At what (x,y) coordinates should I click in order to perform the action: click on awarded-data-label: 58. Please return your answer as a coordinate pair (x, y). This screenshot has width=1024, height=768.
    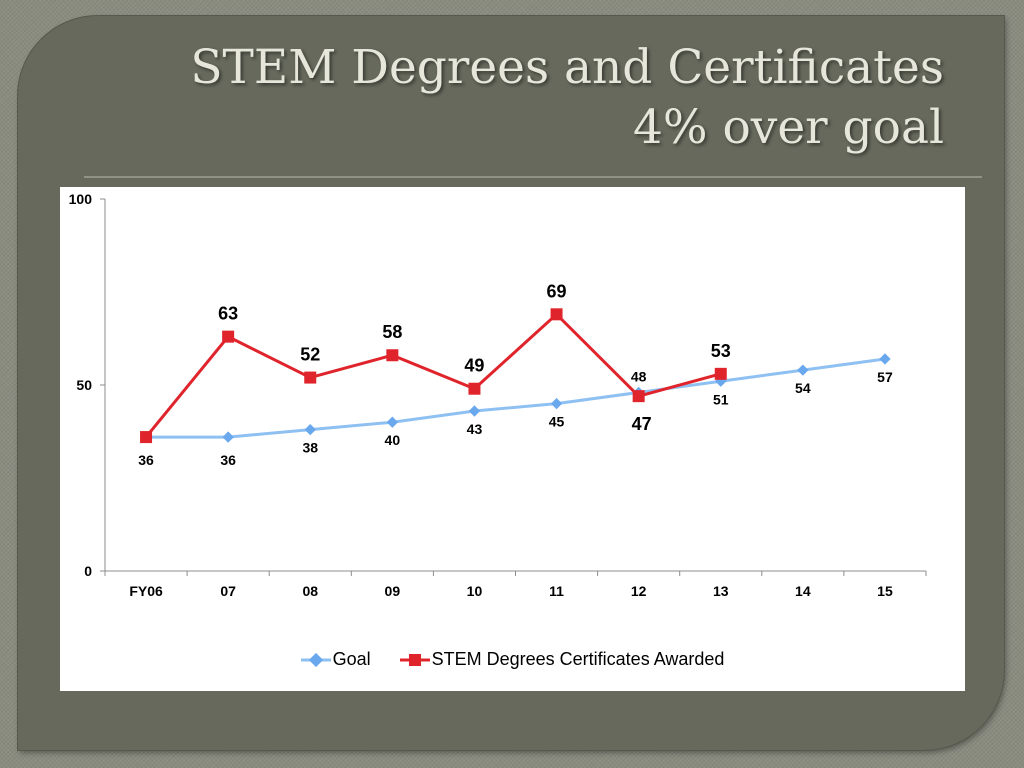
    Looking at the image, I should click on (392, 332).